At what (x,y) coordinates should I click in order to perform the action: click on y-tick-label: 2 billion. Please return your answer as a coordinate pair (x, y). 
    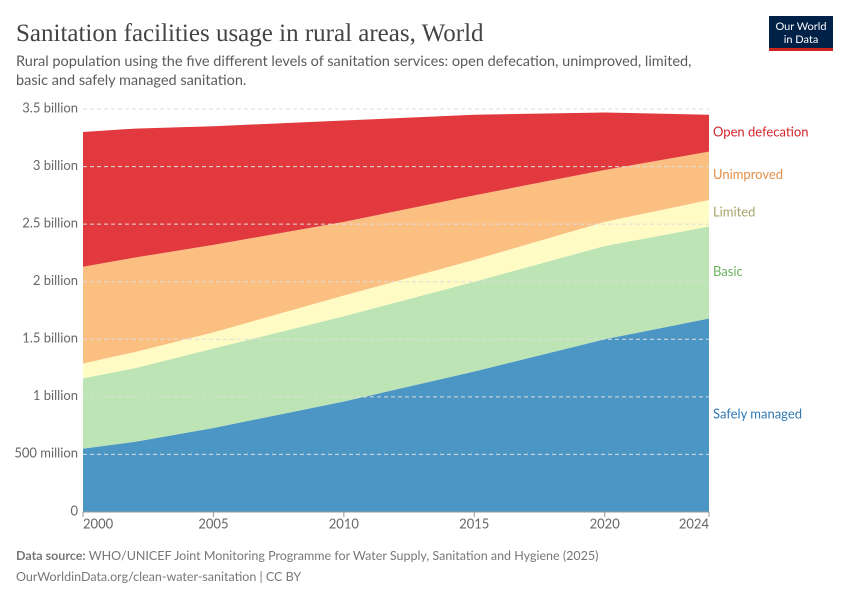
    Looking at the image, I should click on (55, 280).